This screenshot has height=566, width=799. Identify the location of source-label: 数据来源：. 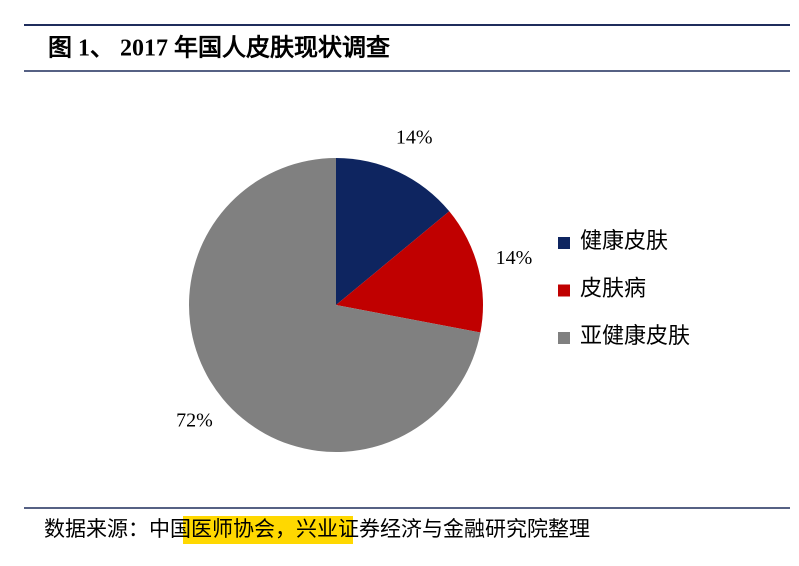
(96, 529).